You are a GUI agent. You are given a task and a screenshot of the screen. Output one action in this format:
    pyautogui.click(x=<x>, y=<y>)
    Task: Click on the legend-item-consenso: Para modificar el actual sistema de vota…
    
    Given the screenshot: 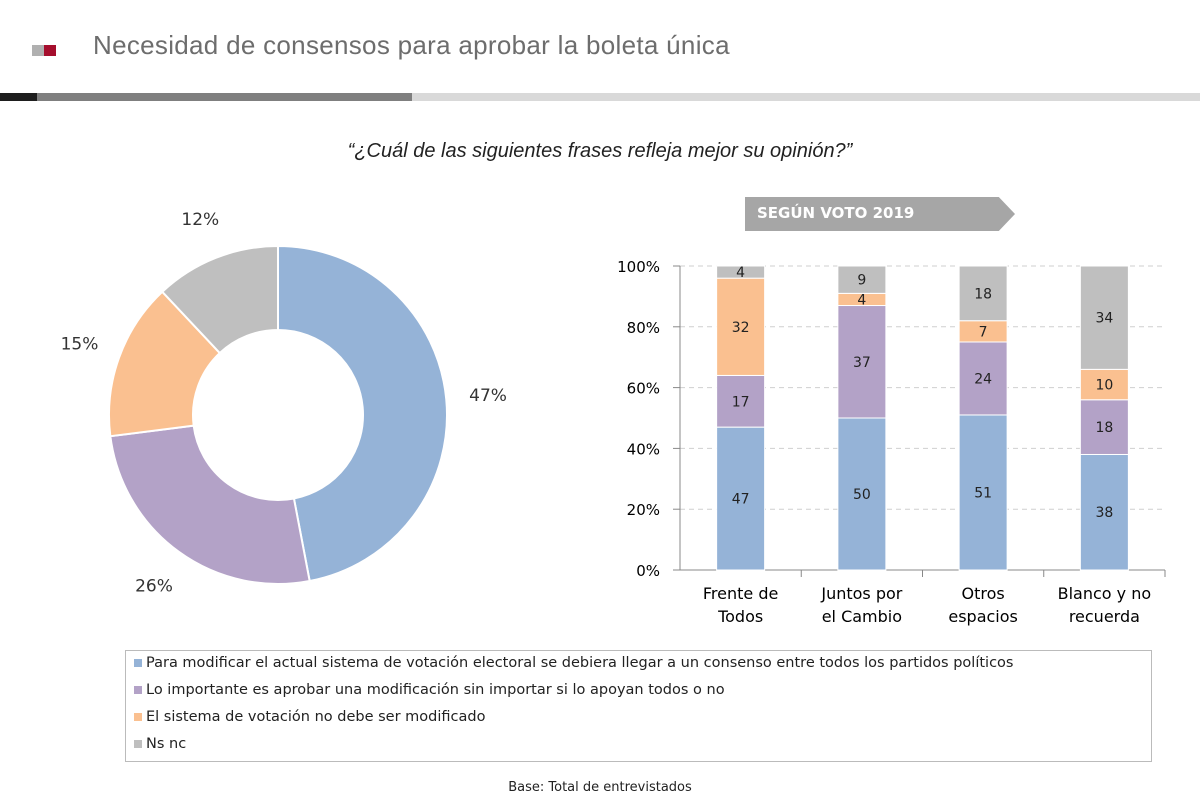 What is the action you would take?
    pyautogui.click(x=573, y=663)
    